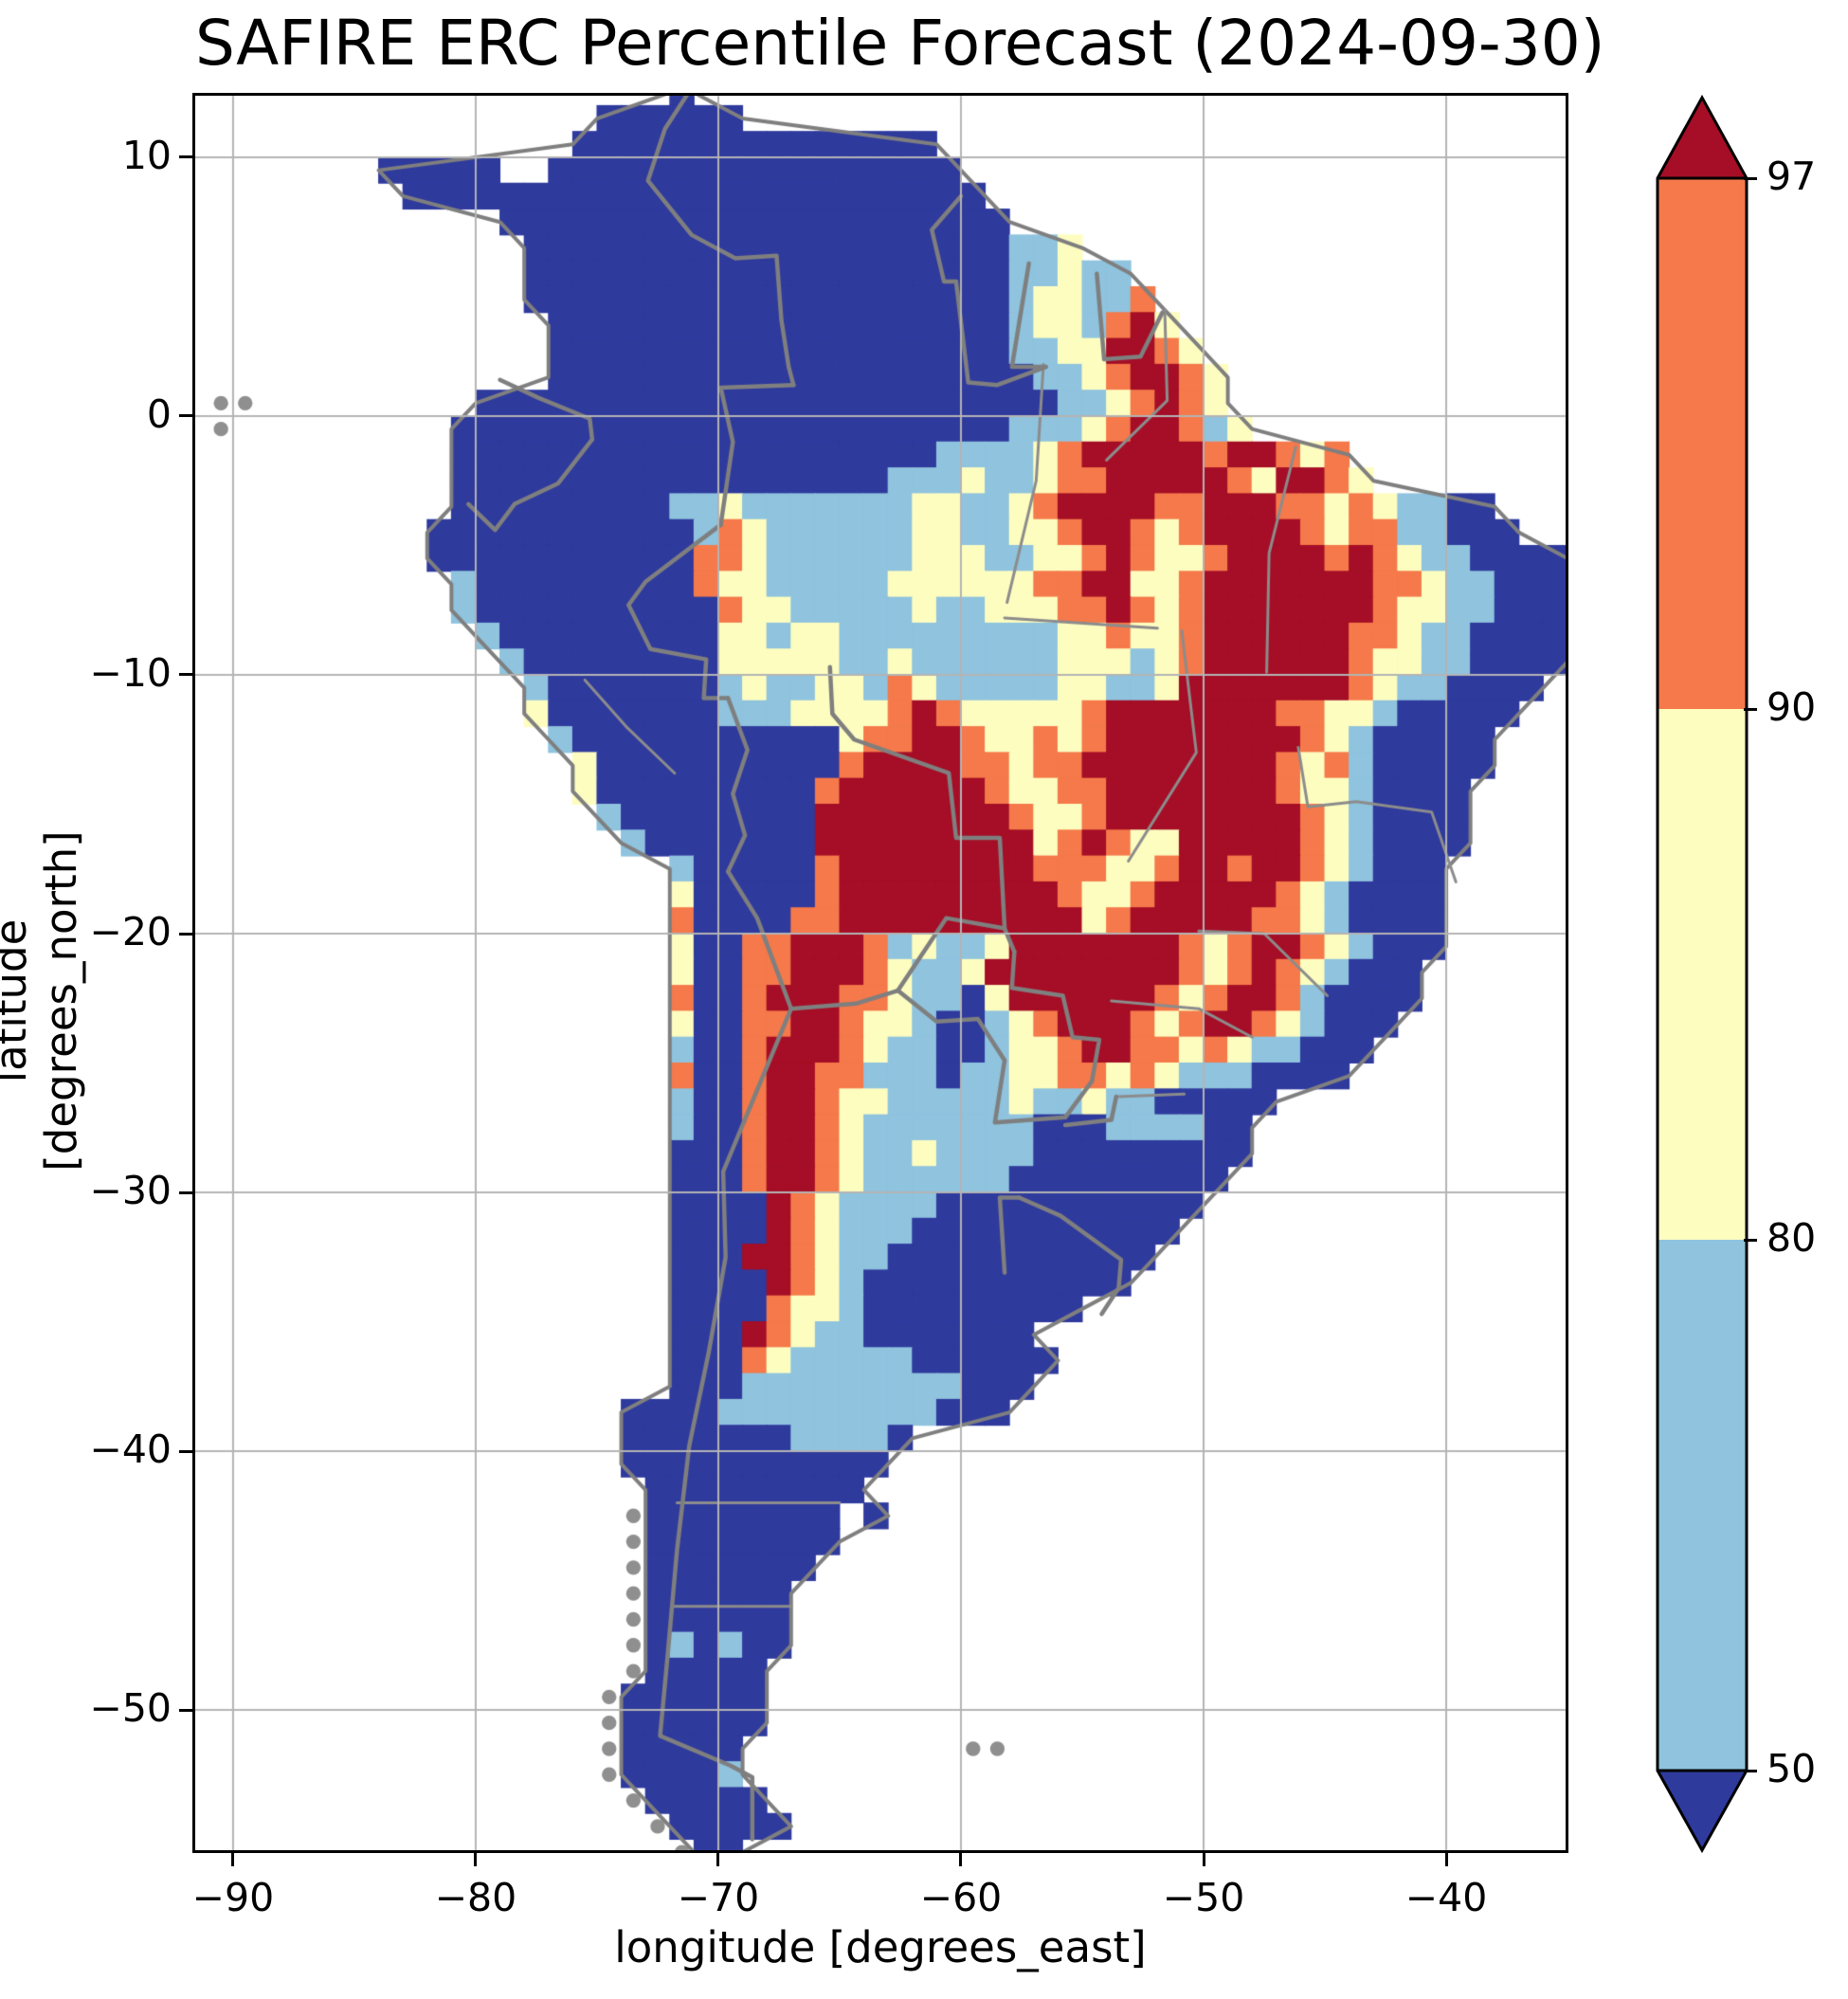 The image size is (1848, 1999). What do you see at coordinates (1203, 1898) in the screenshot?
I see `x-tick-label: −50` at bounding box center [1203, 1898].